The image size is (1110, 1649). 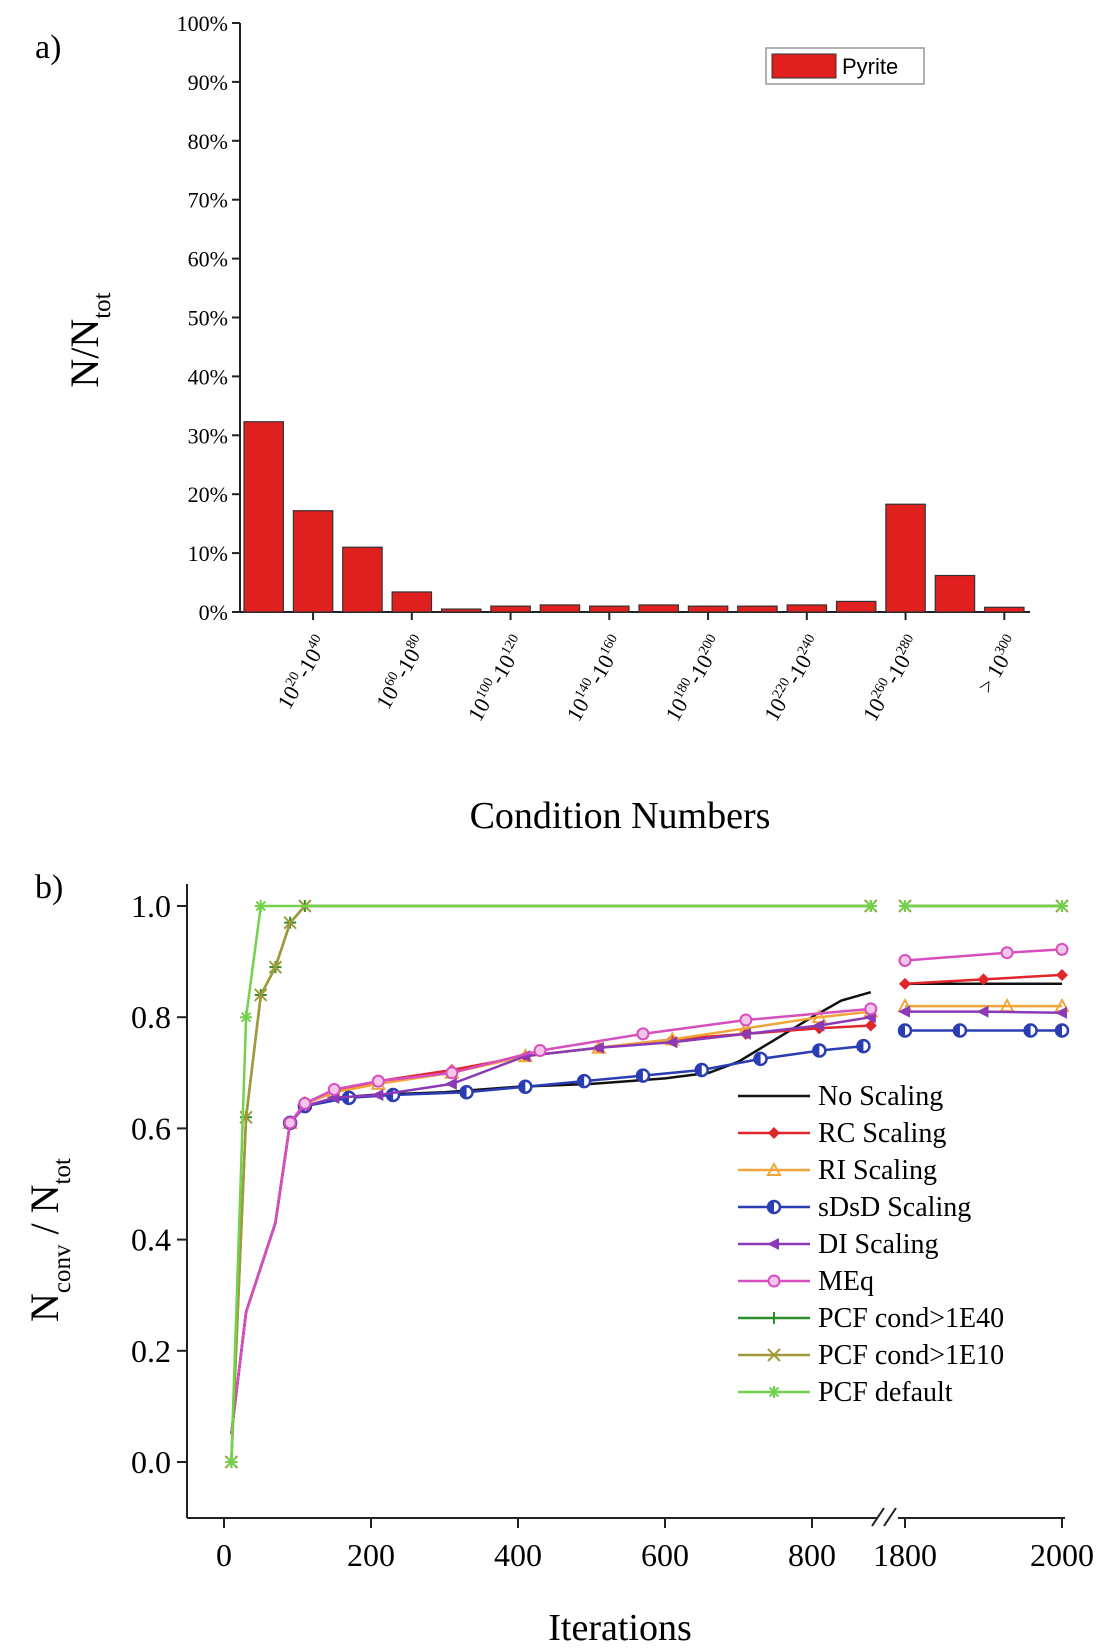 What do you see at coordinates (208, 376) in the screenshot?
I see `panel-a-y-tick-label: 40%` at bounding box center [208, 376].